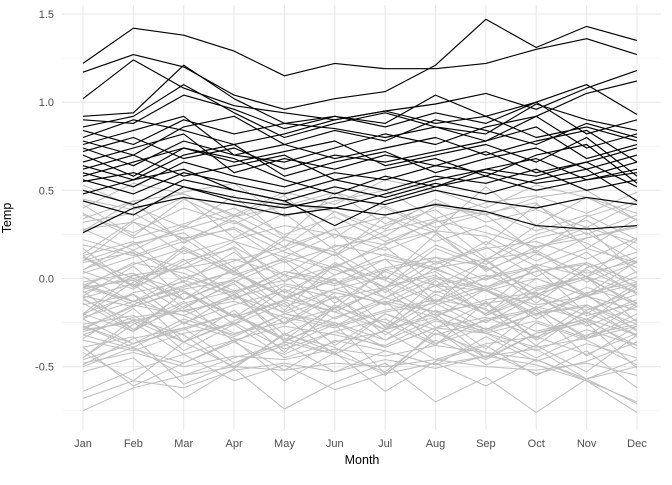 This screenshot has height=485, width=672. What do you see at coordinates (46, 15) in the screenshot?
I see `y-tick-label: 1.5` at bounding box center [46, 15].